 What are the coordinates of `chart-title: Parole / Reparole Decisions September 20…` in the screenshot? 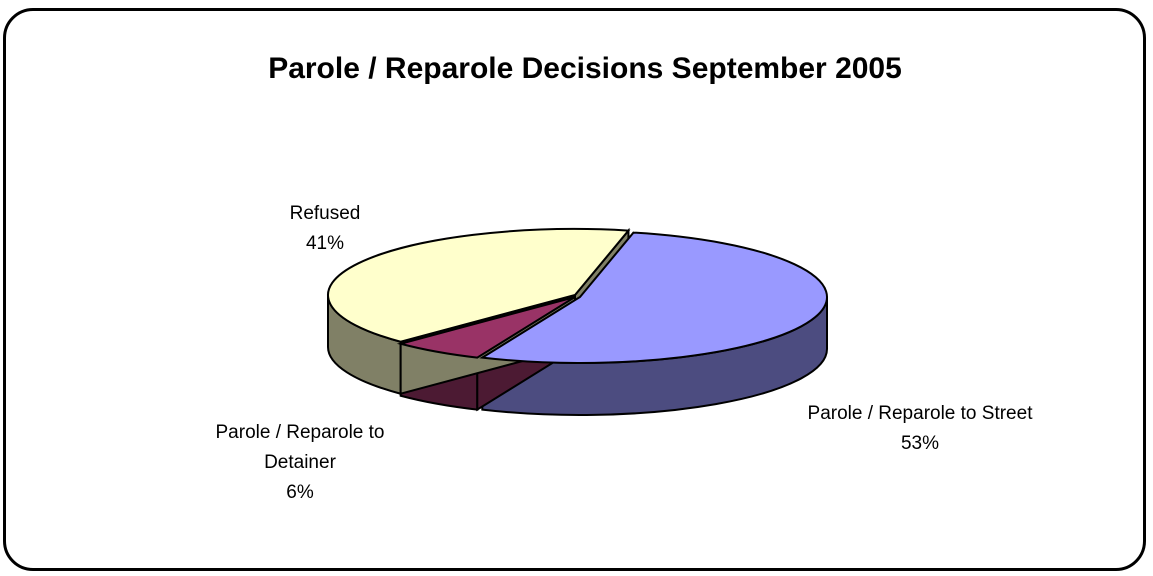 It's located at (585, 68).